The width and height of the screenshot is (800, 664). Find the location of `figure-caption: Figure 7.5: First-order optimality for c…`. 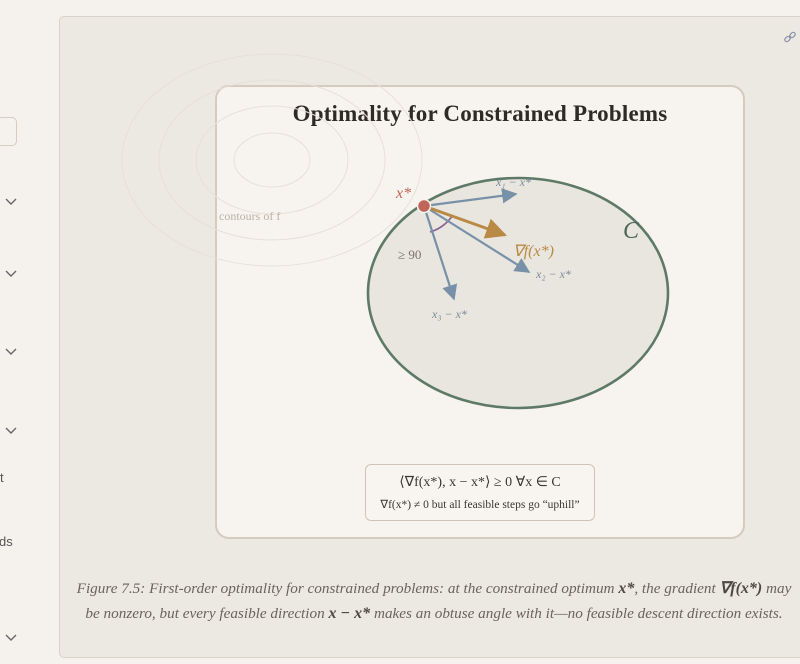

figure-caption: Figure 7.5: First-order optimality for c… is located at coordinates (434, 601).